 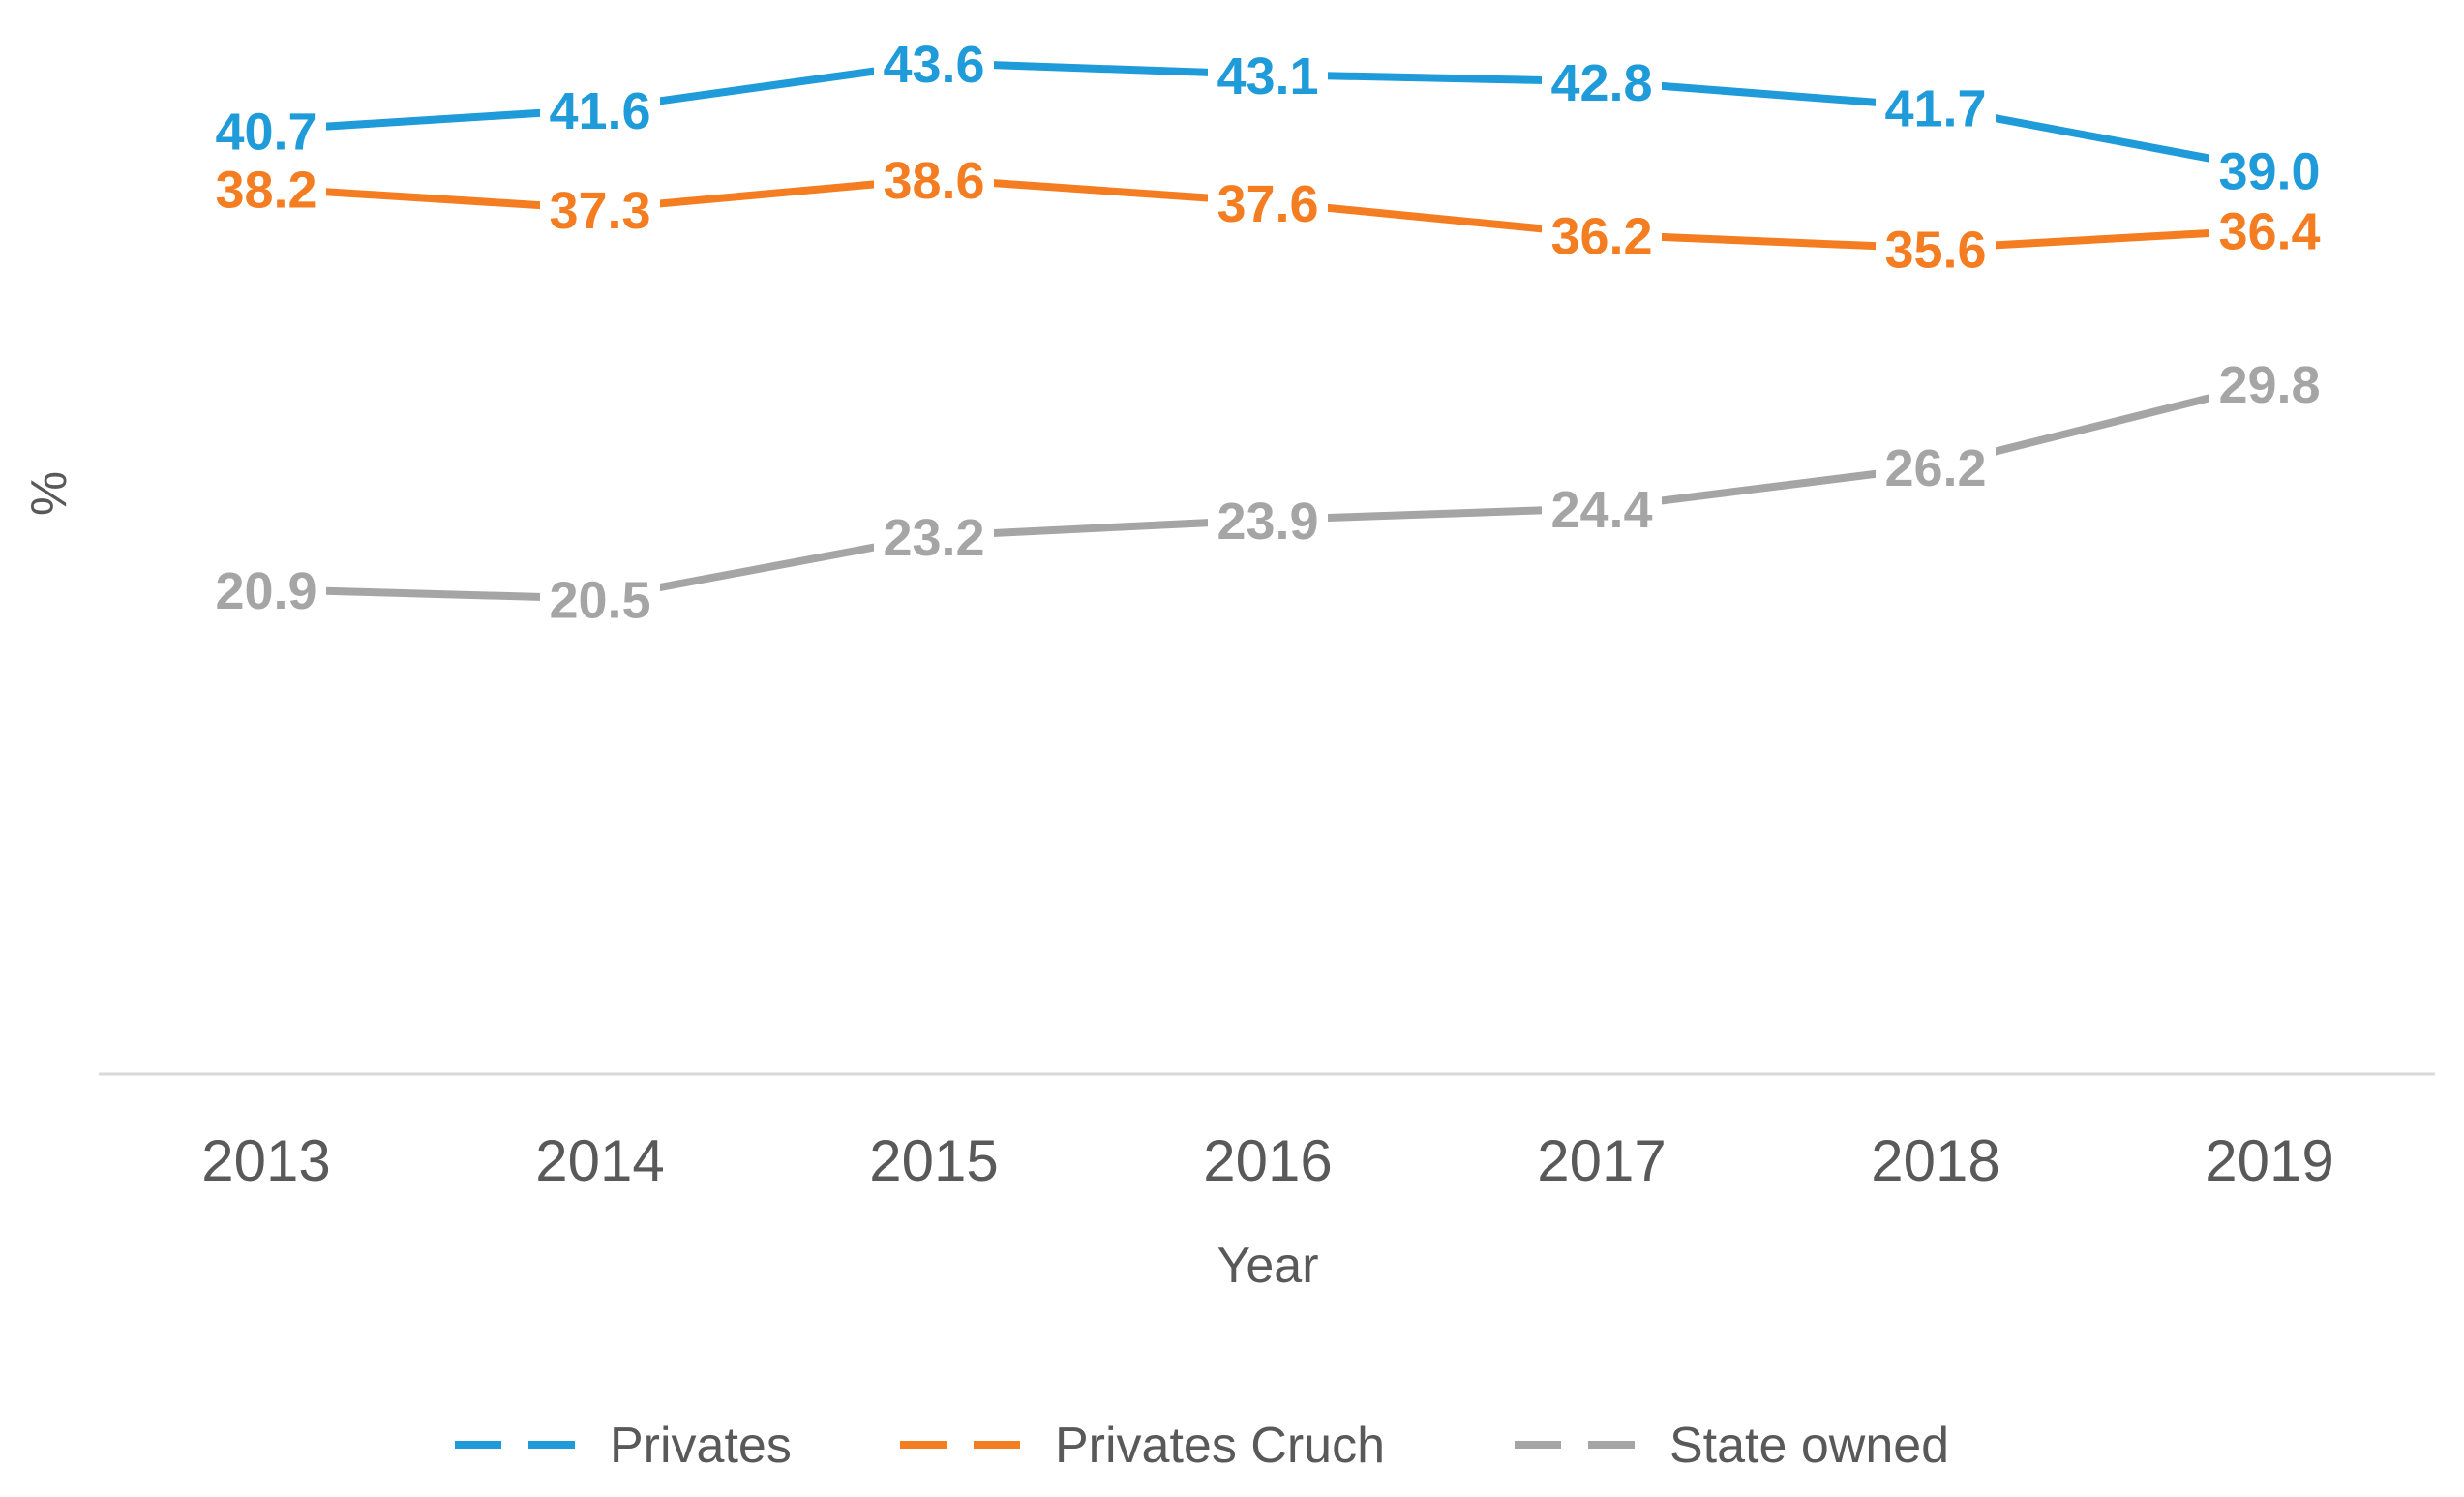 I want to click on data-label-privates-2015: 43.6, so click(x=933, y=65).